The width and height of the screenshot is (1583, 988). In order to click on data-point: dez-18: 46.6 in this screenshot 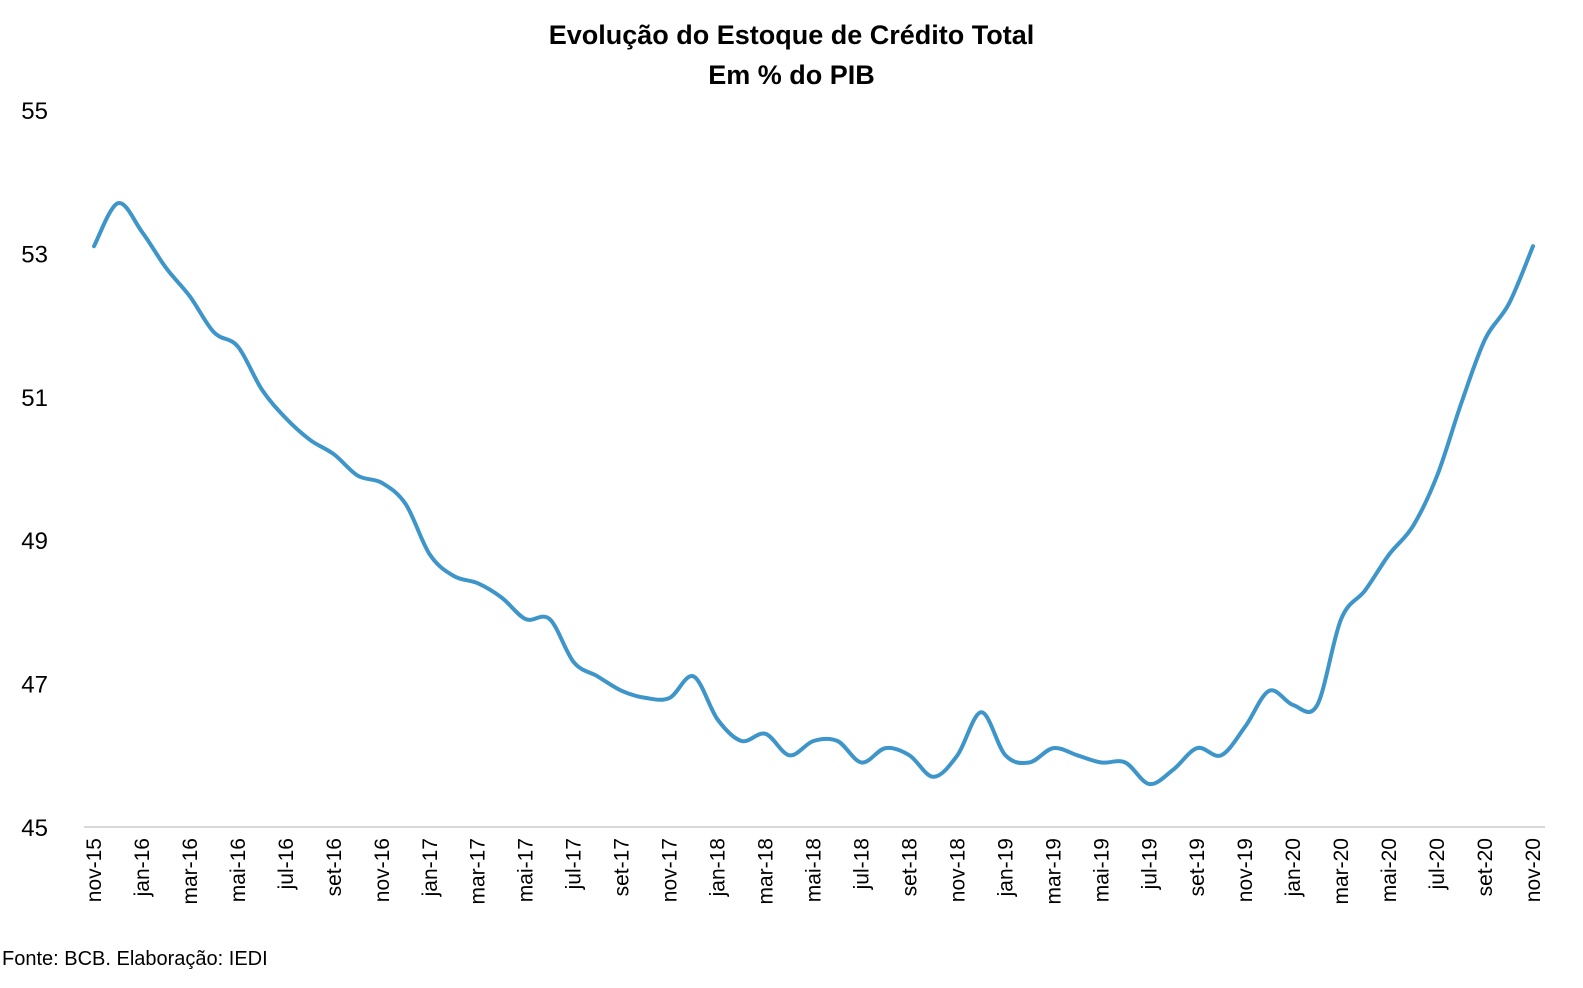, I will do `click(981, 712)`.